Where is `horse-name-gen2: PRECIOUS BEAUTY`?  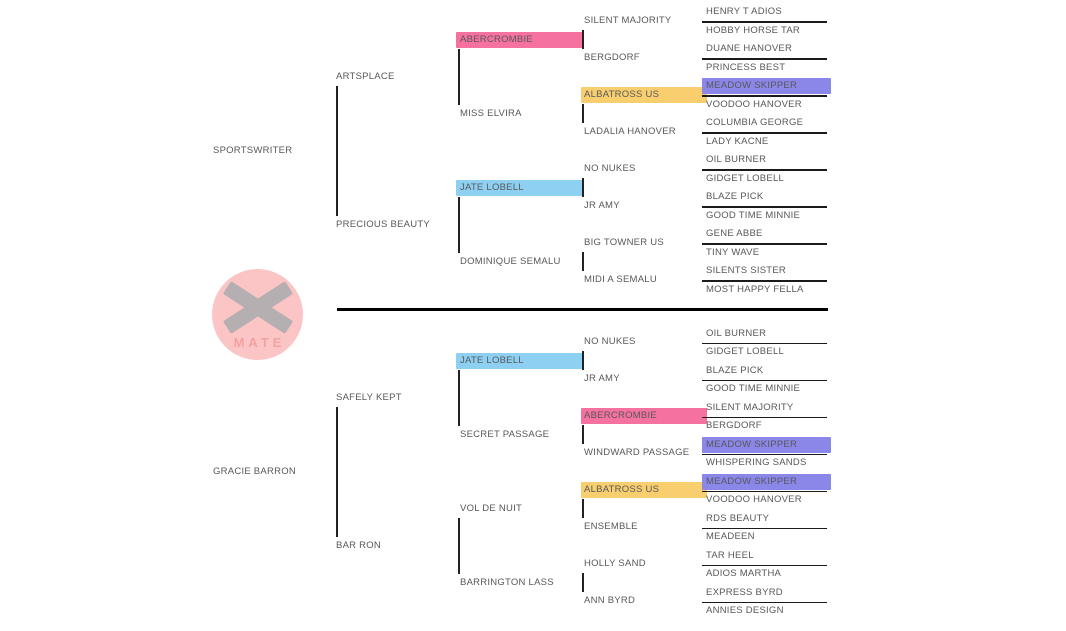
horse-name-gen2: PRECIOUS BEAUTY is located at coordinates (383, 224).